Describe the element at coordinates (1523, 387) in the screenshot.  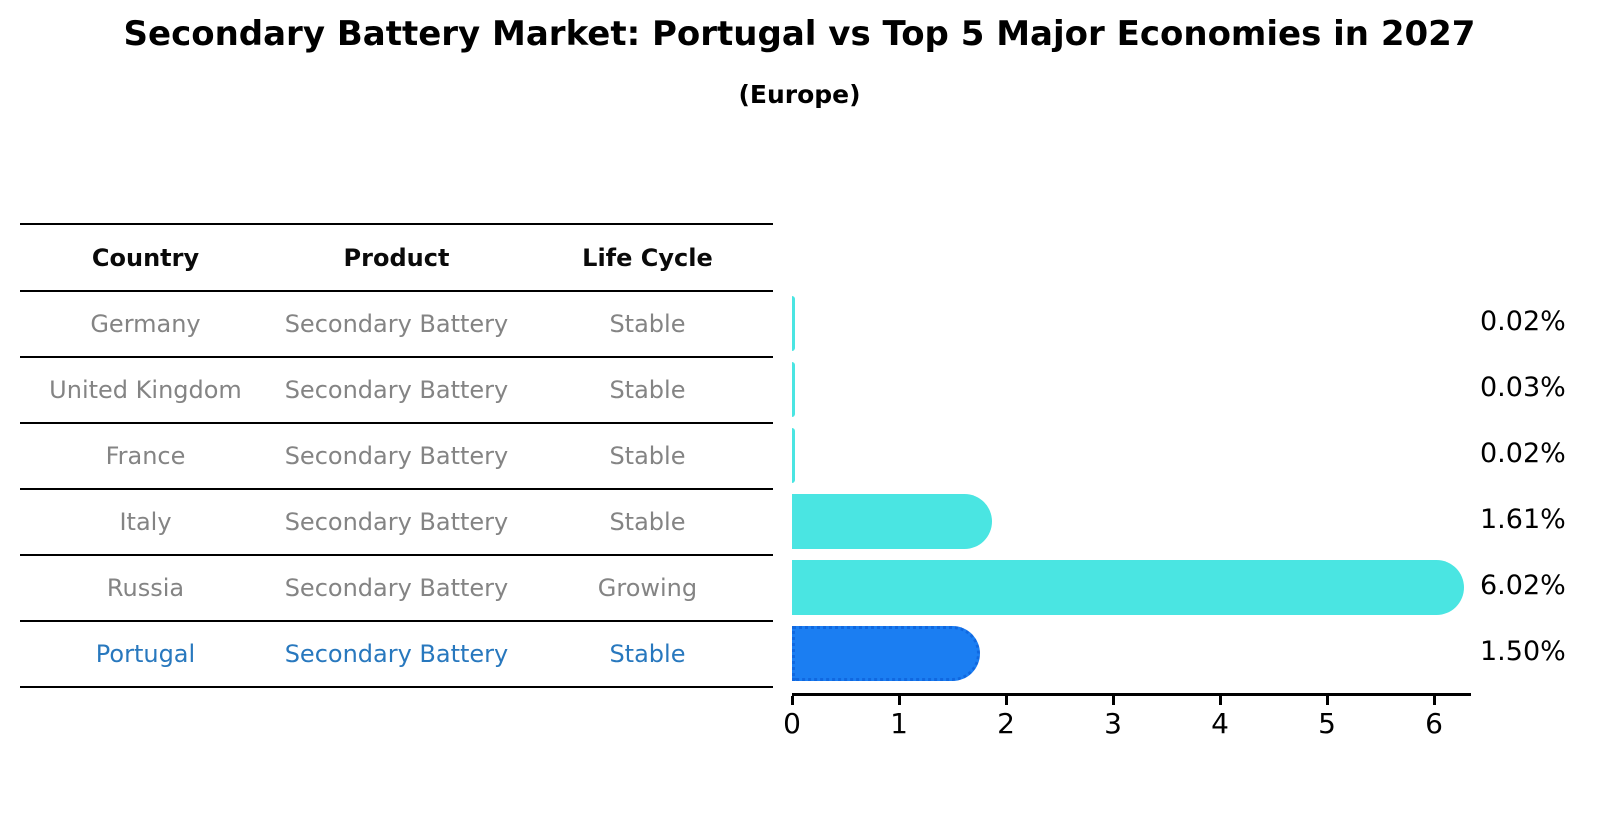
I see `value-label-united-kingdom: 0.03%` at that location.